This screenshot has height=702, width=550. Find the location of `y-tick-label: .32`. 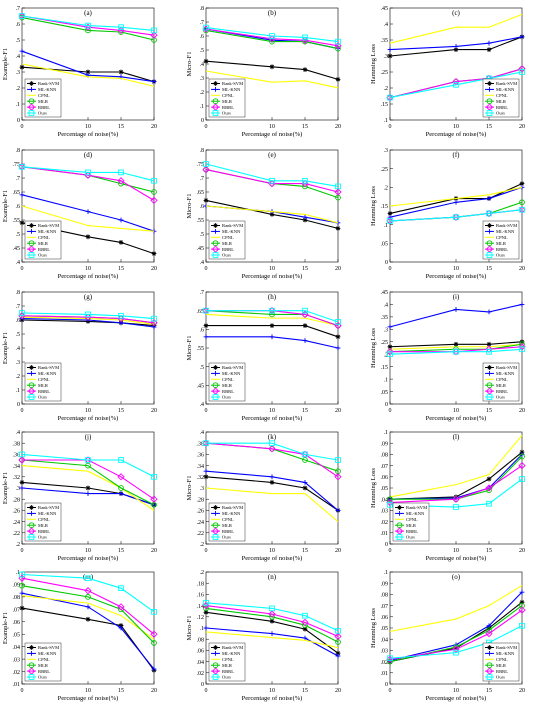

y-tick-label: .32 is located at coordinates (201, 478).